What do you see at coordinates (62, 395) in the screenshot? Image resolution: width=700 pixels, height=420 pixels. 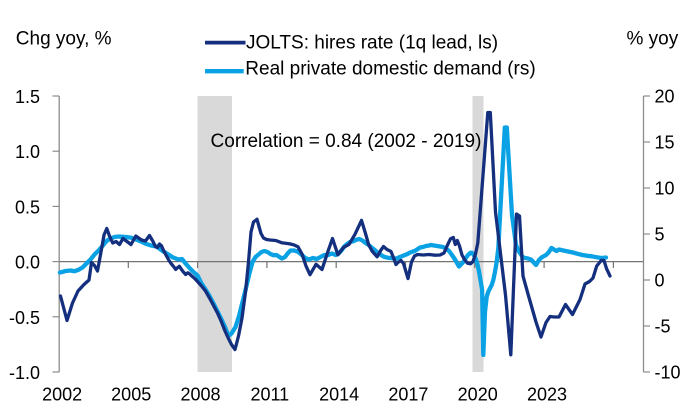 I see `svg-text: 2002` at bounding box center [62, 395].